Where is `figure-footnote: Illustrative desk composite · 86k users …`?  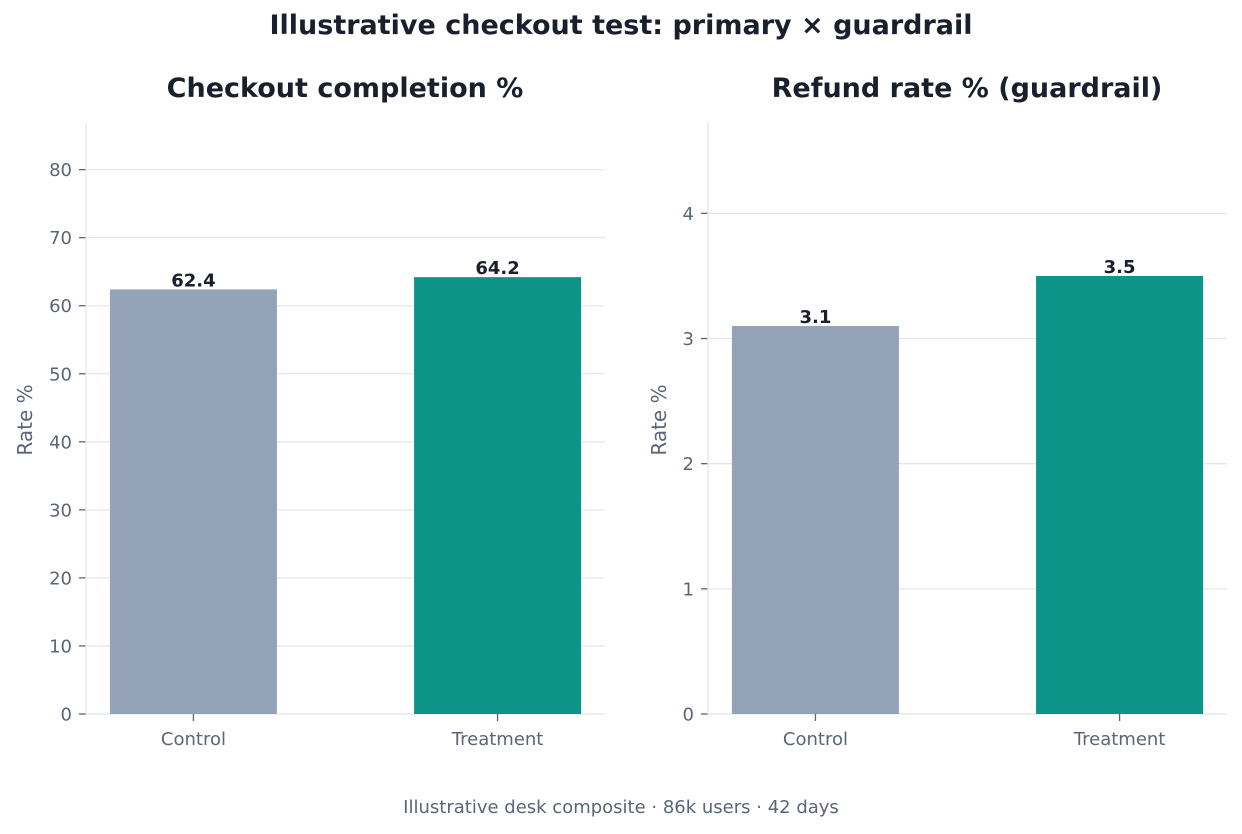 figure-footnote: Illustrative desk composite · 86k users … is located at coordinates (621, 807).